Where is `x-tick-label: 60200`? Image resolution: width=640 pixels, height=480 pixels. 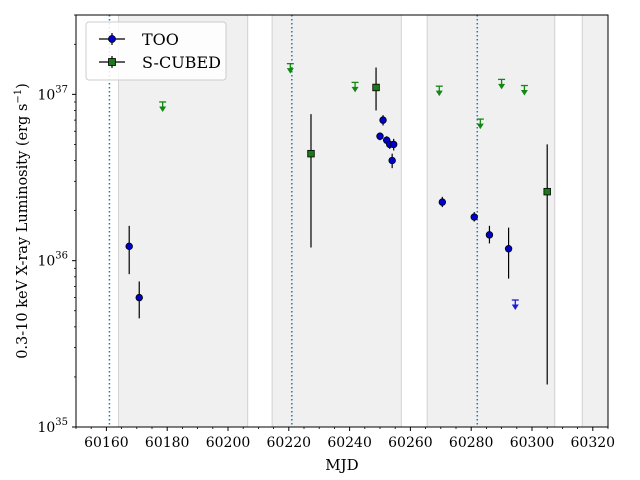 x-tick-label: 60200 is located at coordinates (228, 443).